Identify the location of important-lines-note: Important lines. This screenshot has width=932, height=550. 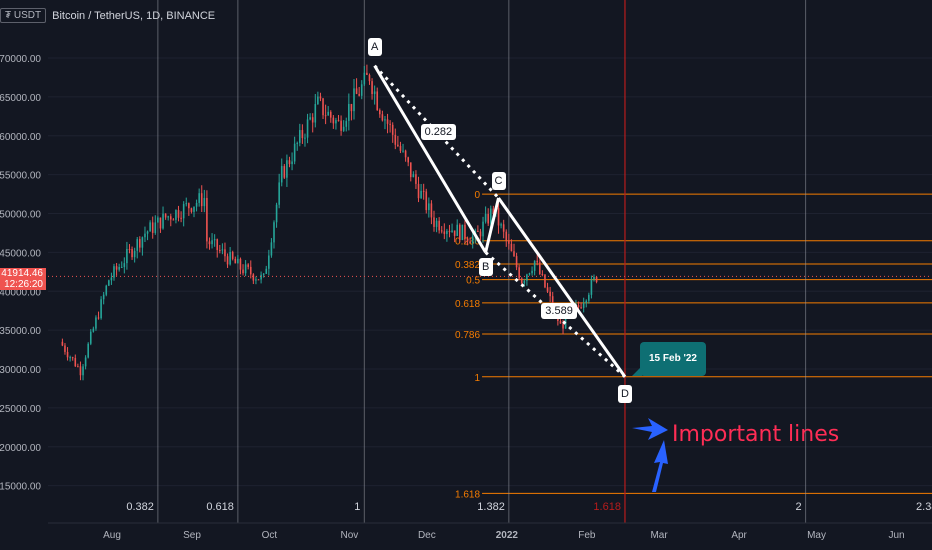
(756, 434).